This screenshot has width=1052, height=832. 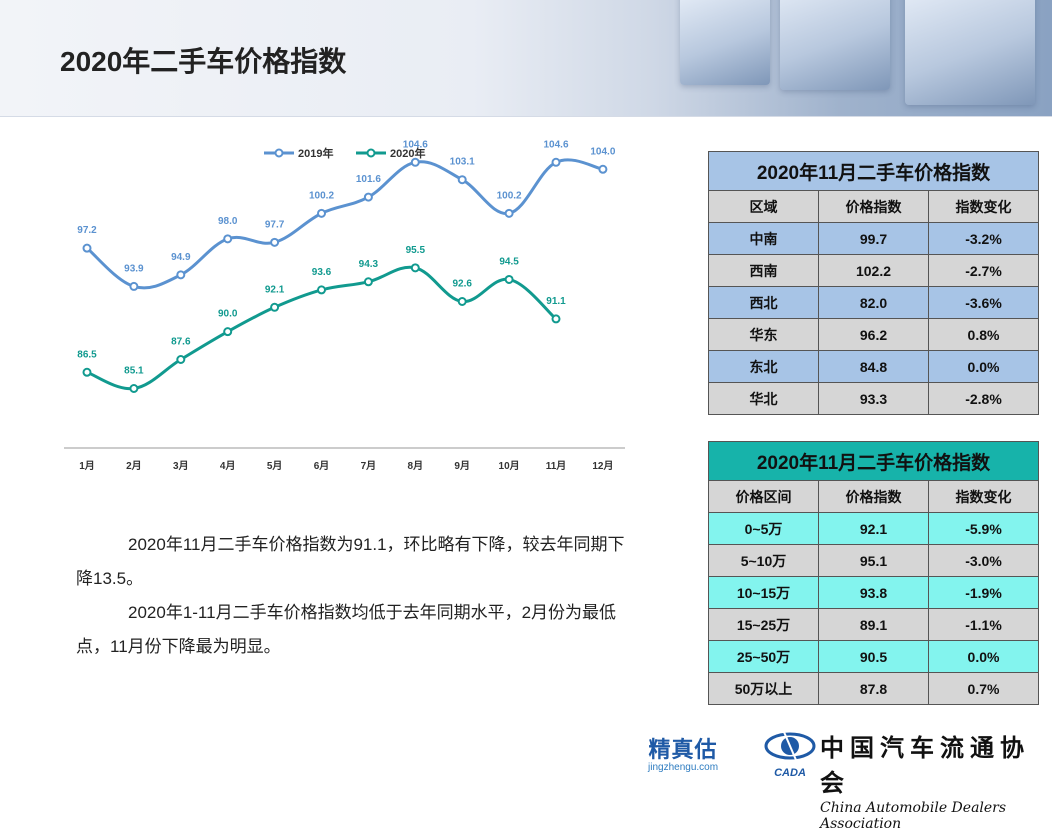 What do you see at coordinates (368, 179) in the screenshot?
I see `data-label: 101.6` at bounding box center [368, 179].